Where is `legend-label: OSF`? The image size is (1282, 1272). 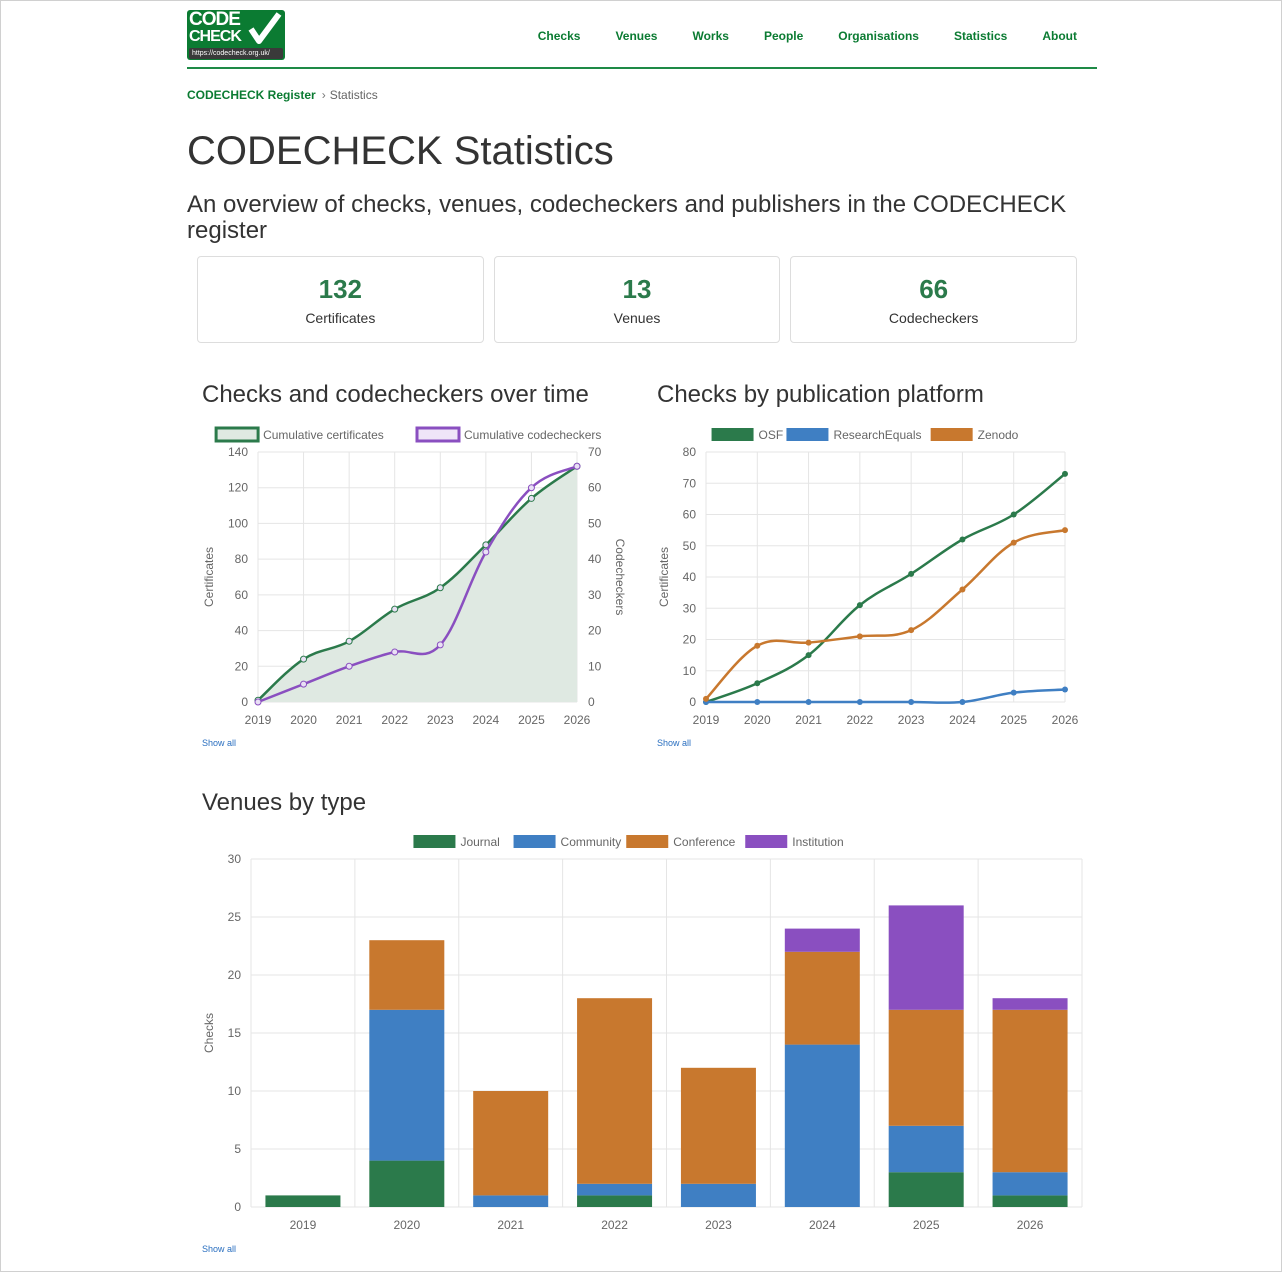
legend-label: OSF is located at coordinates (771, 435).